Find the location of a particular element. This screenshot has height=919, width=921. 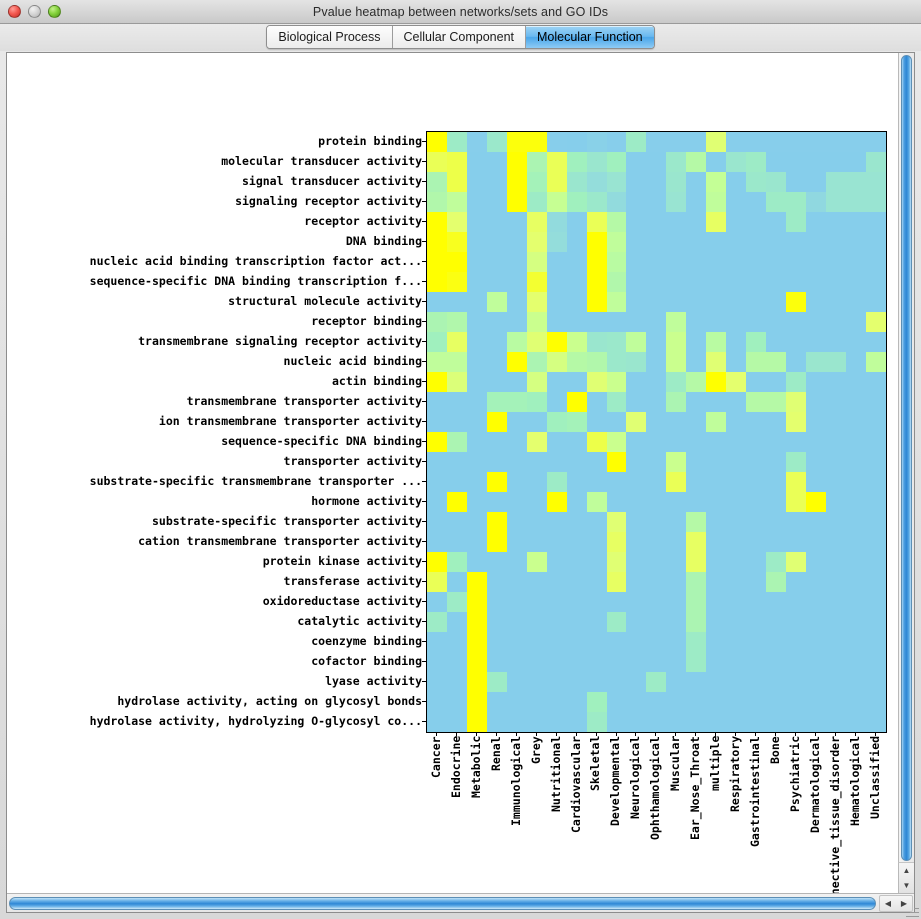

vertical-scrollbar-thumb is located at coordinates (906, 458).